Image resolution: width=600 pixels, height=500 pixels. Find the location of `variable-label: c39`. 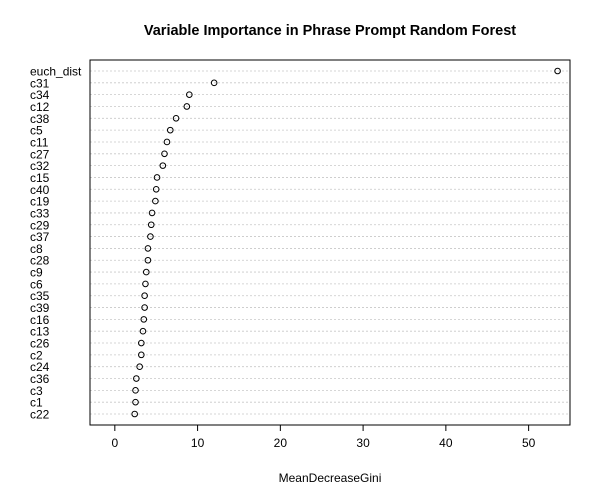

variable-label: c39 is located at coordinates (40, 308).